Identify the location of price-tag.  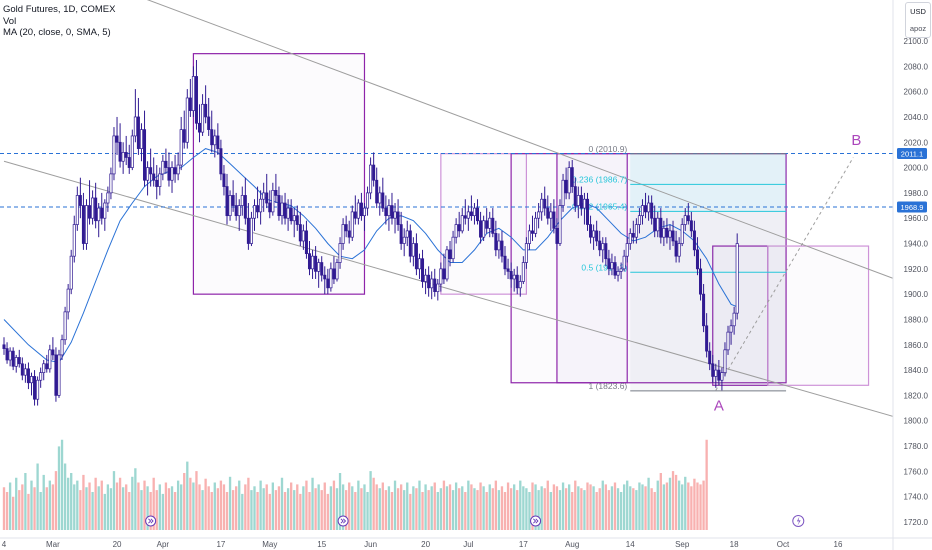
(912, 207).